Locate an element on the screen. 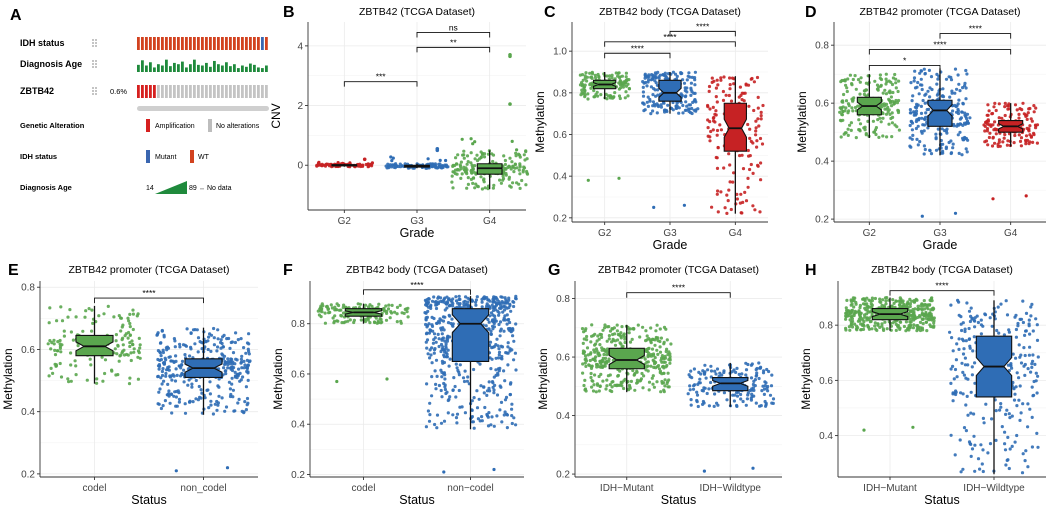  x-tick-label: codel is located at coordinates (364, 488).